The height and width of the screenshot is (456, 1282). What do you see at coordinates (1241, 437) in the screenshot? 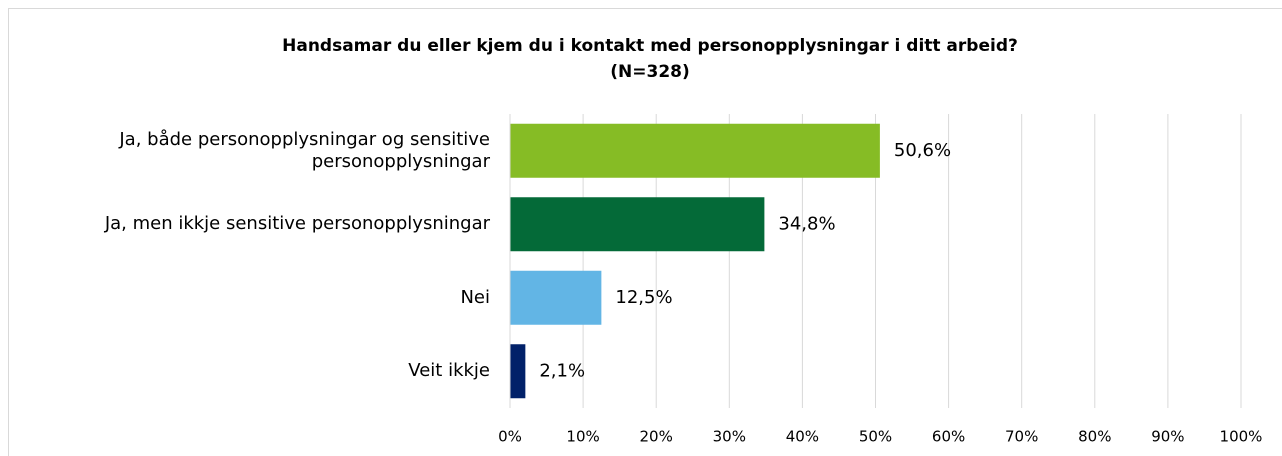
I see `x-tick-label: 100%` at bounding box center [1241, 437].